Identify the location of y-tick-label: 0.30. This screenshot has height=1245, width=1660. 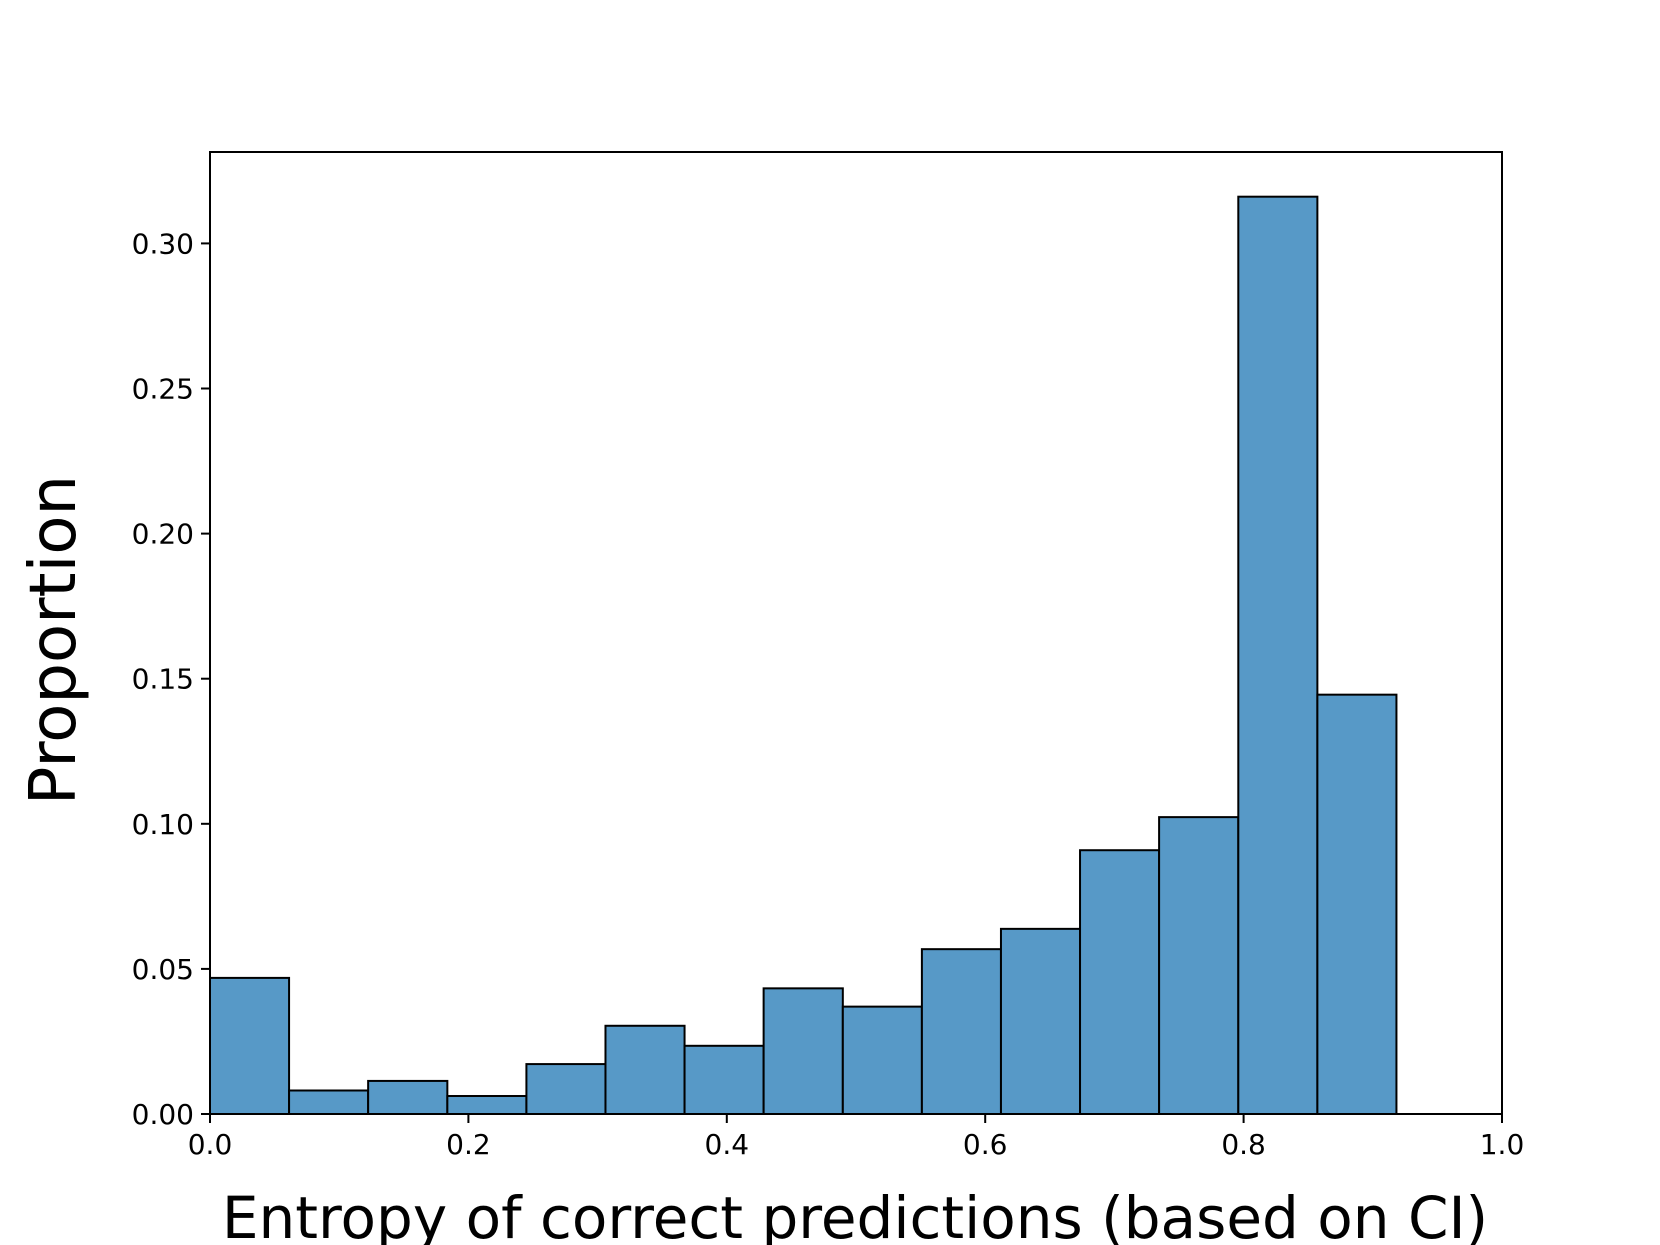
(163, 243).